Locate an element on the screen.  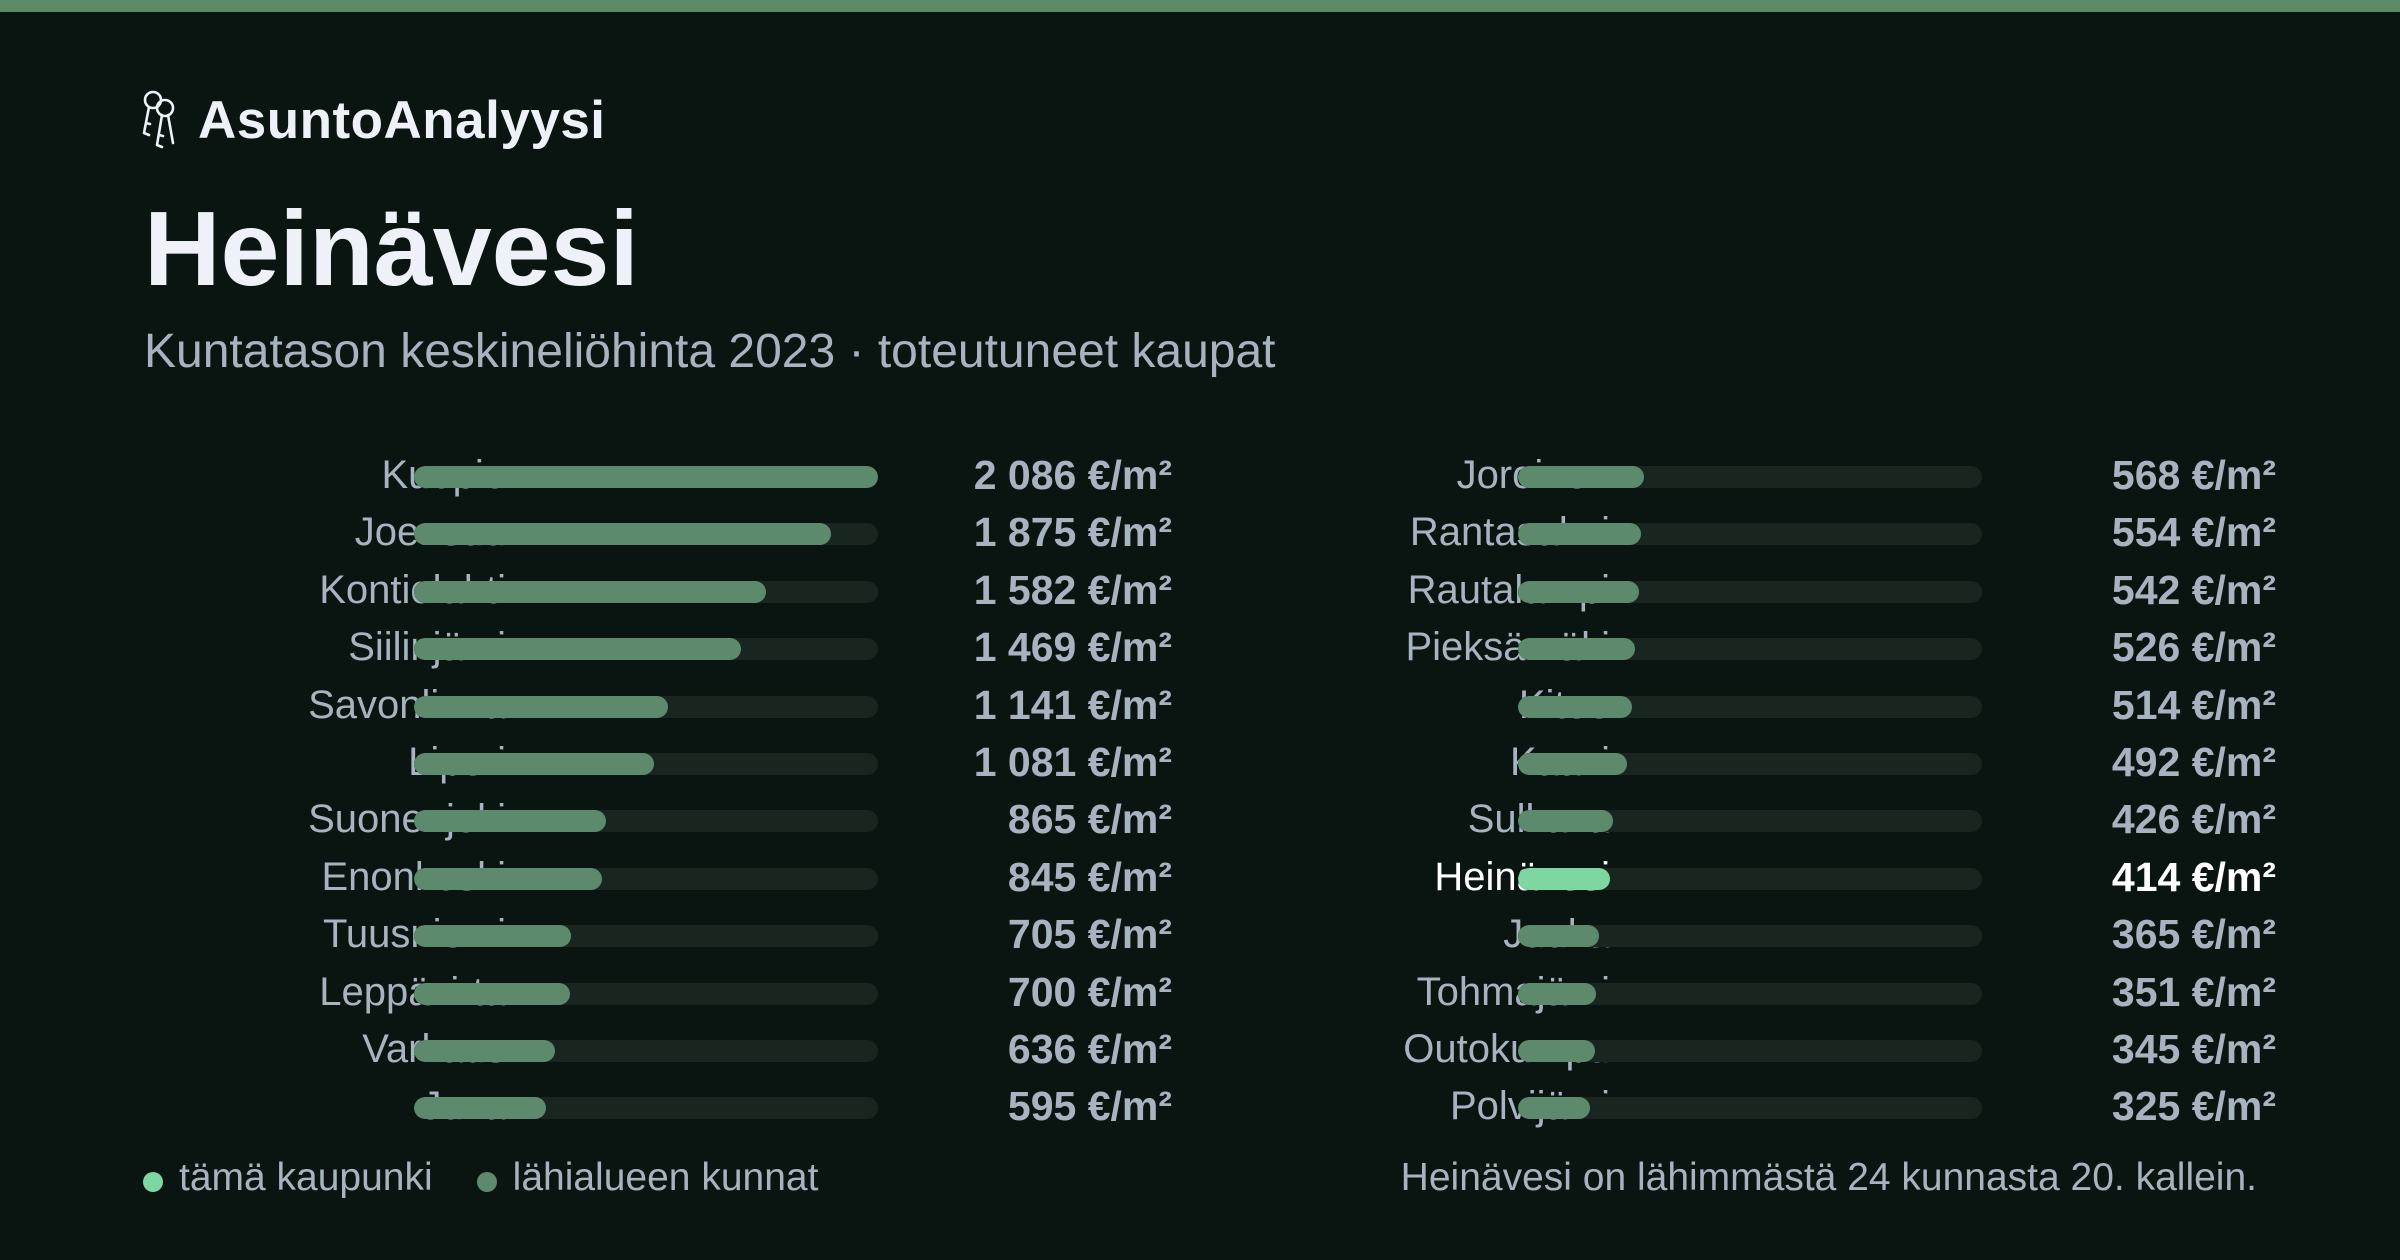
bar-row: Siilinjärvi1 469 €/m² is located at coordinates (650, 647).